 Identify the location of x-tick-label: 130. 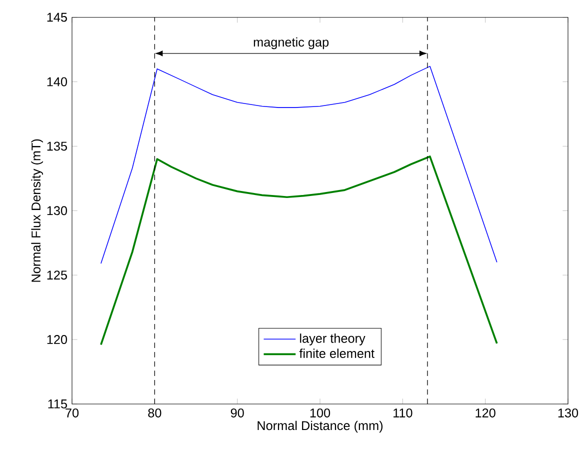
(568, 413).